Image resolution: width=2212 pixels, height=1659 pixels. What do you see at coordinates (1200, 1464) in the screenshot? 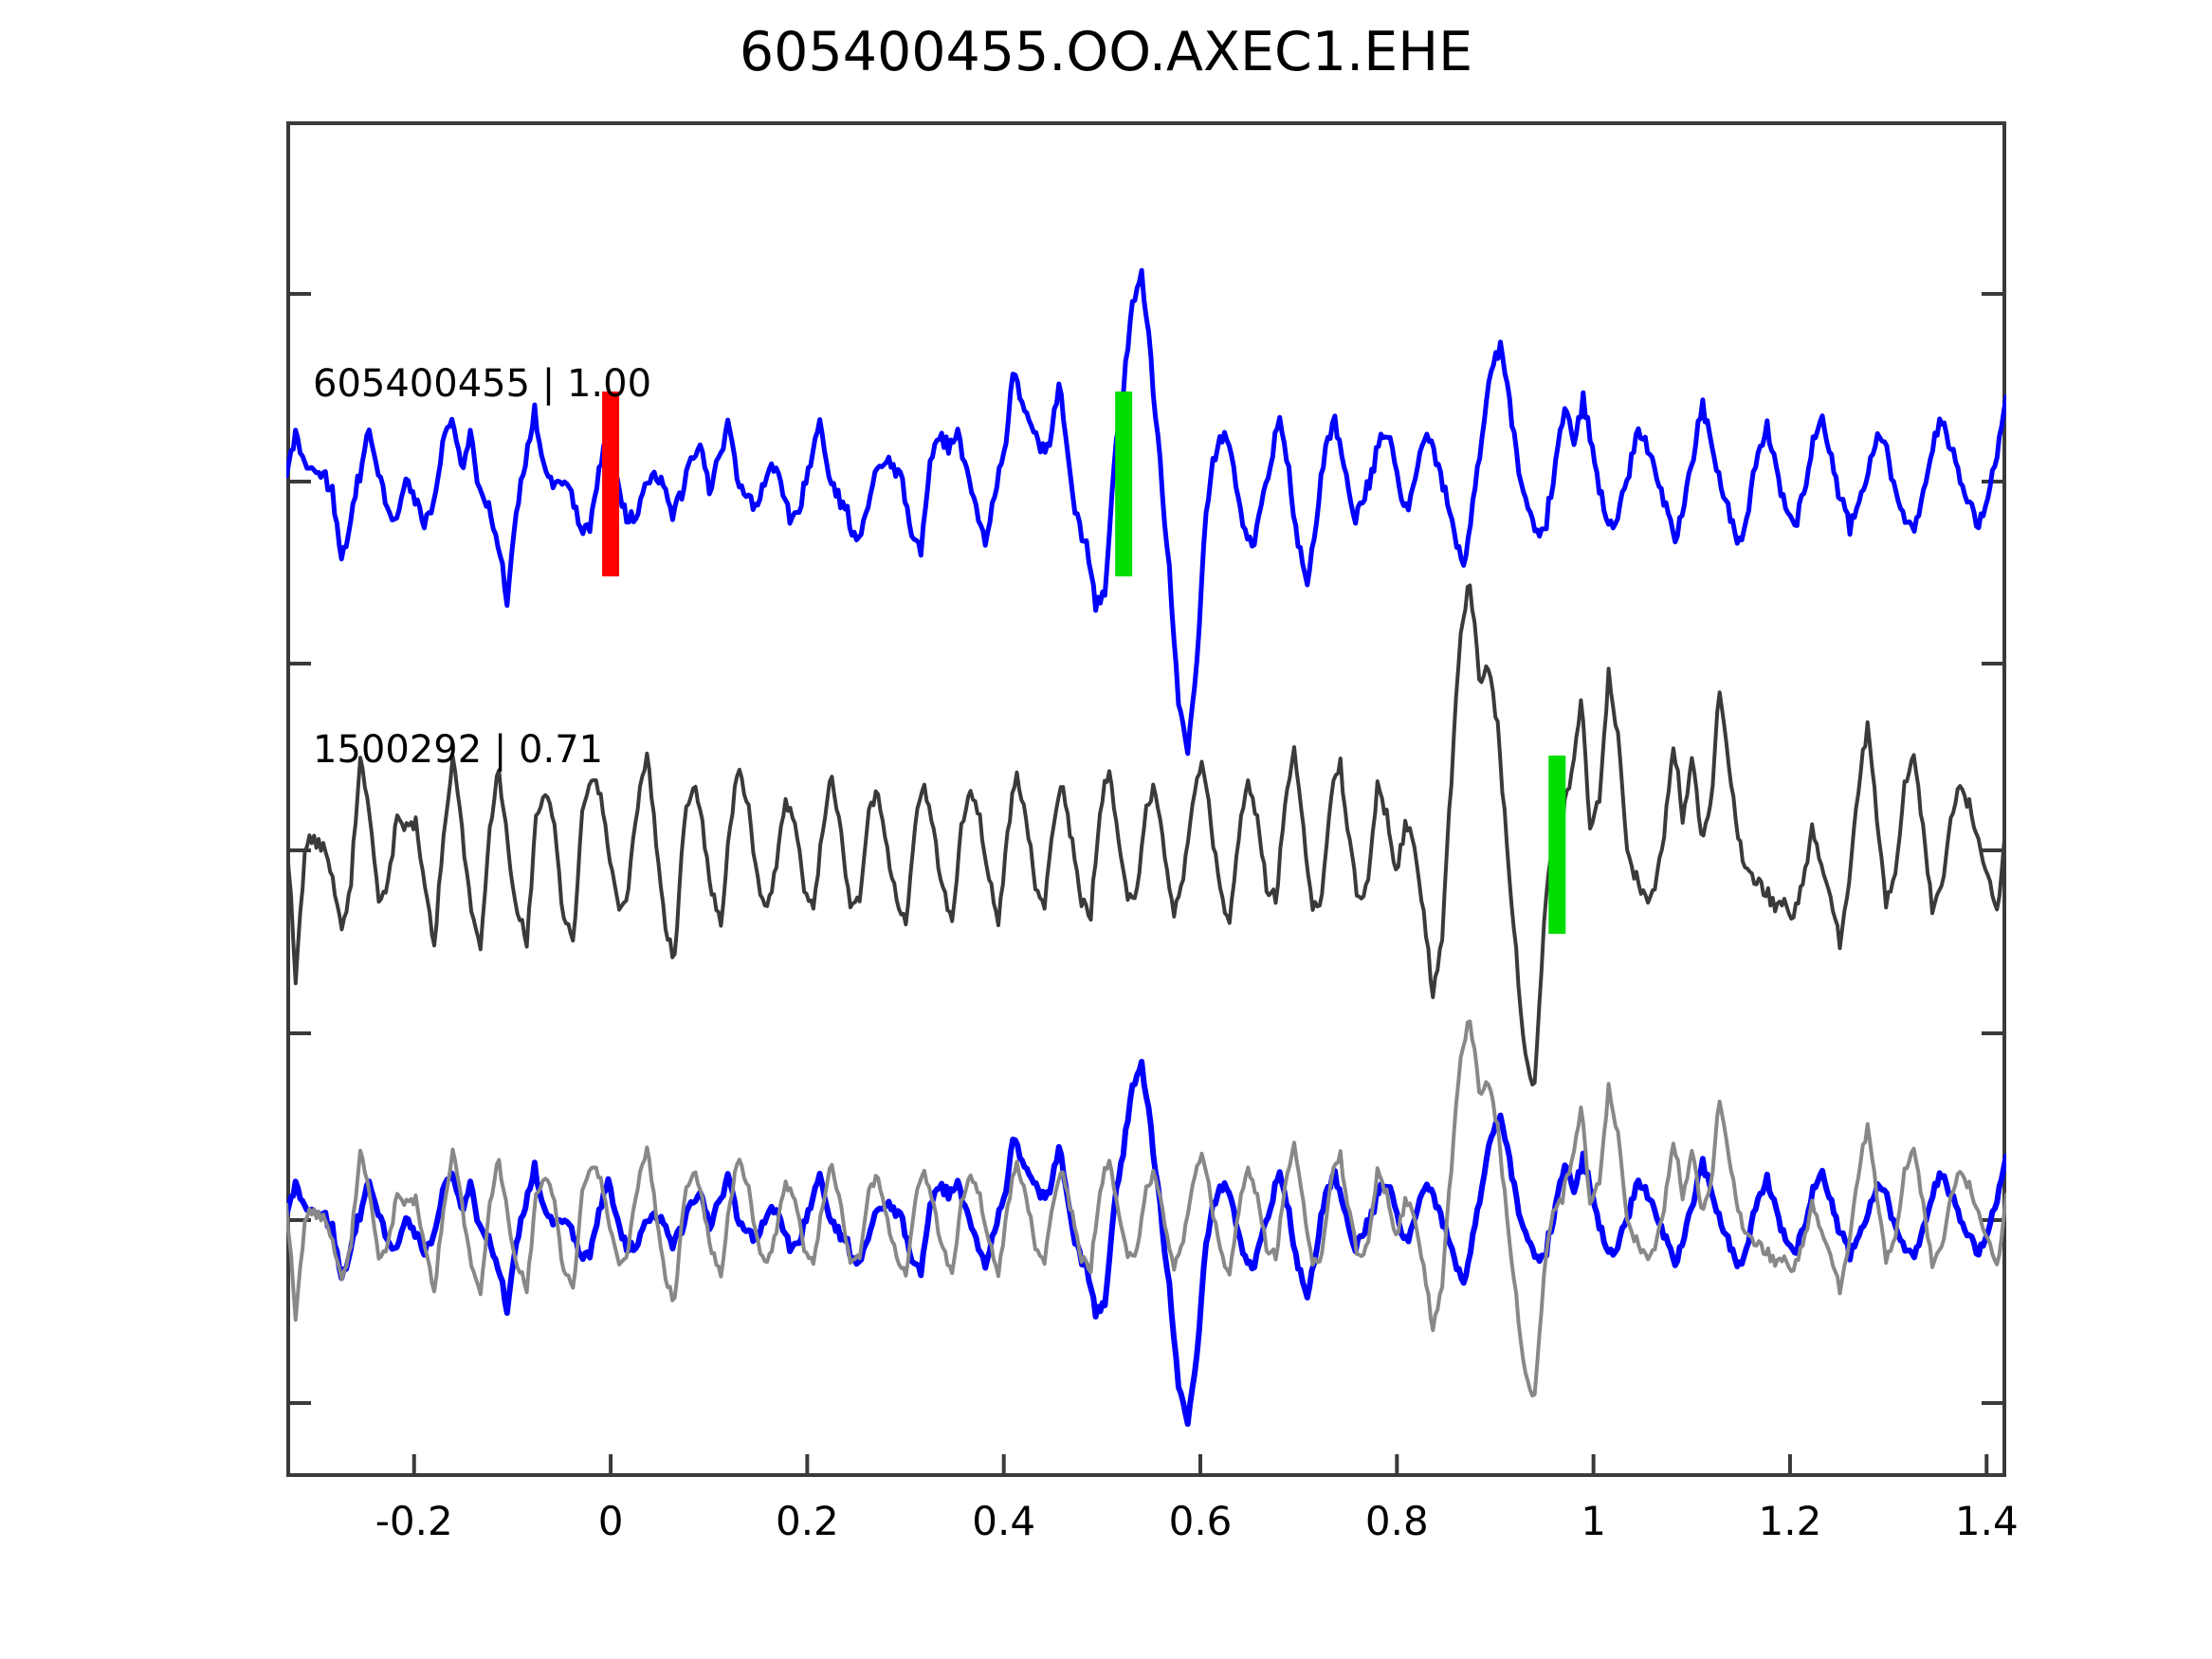
I see `x-axis-ticks` at bounding box center [1200, 1464].